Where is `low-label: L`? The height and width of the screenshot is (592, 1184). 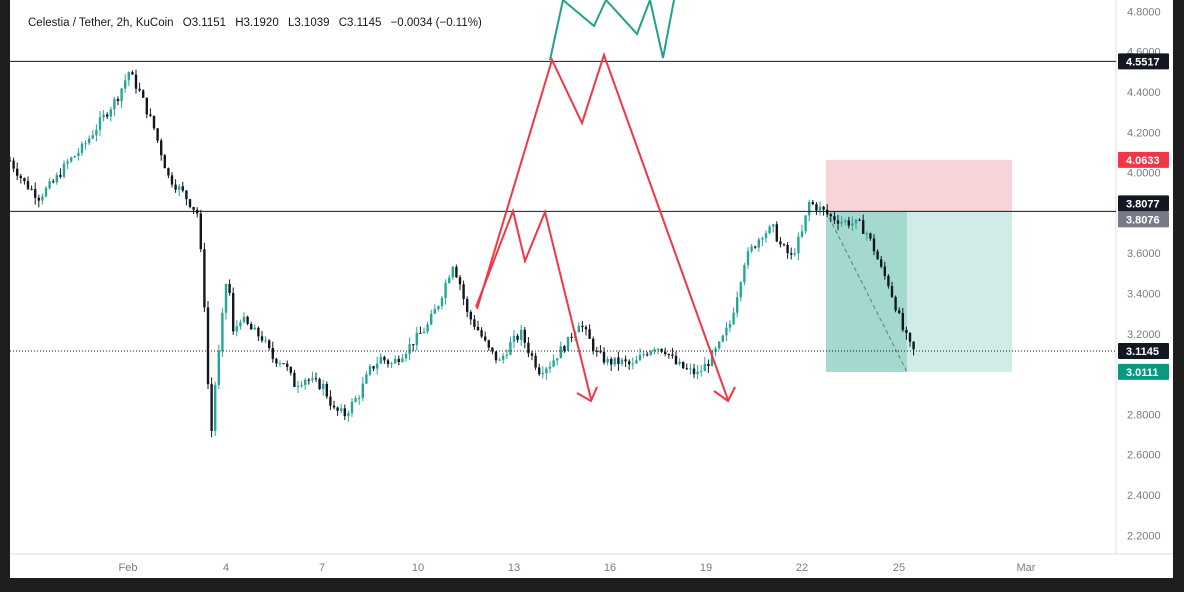 low-label: L is located at coordinates (291, 23).